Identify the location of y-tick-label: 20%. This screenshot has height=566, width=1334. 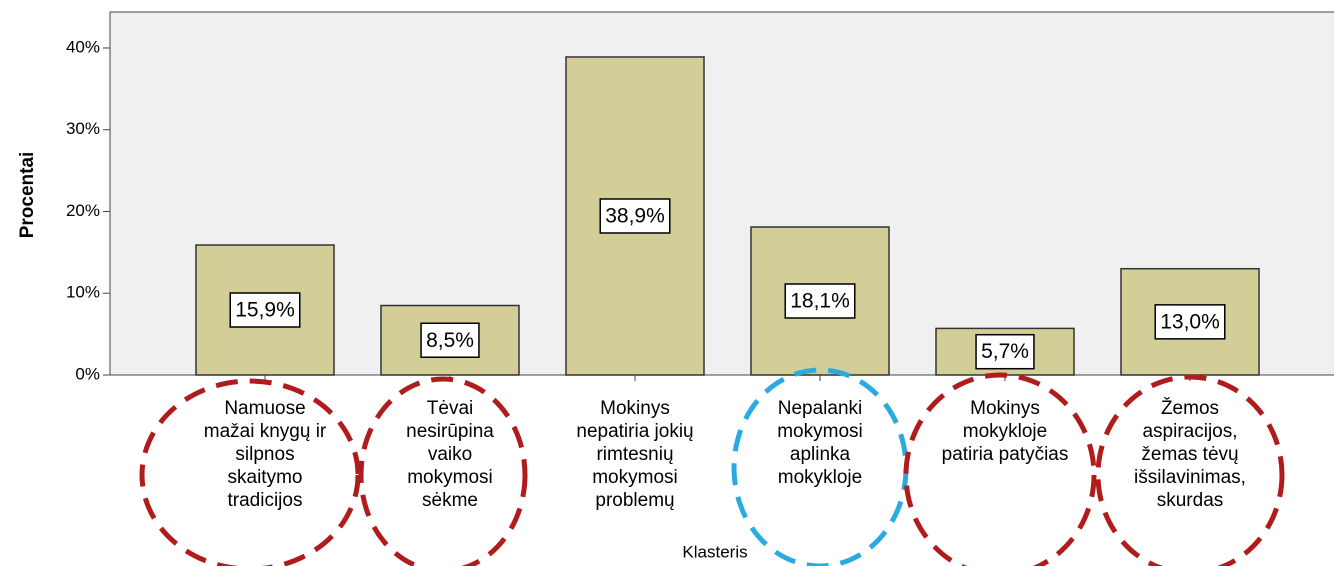
(83, 210).